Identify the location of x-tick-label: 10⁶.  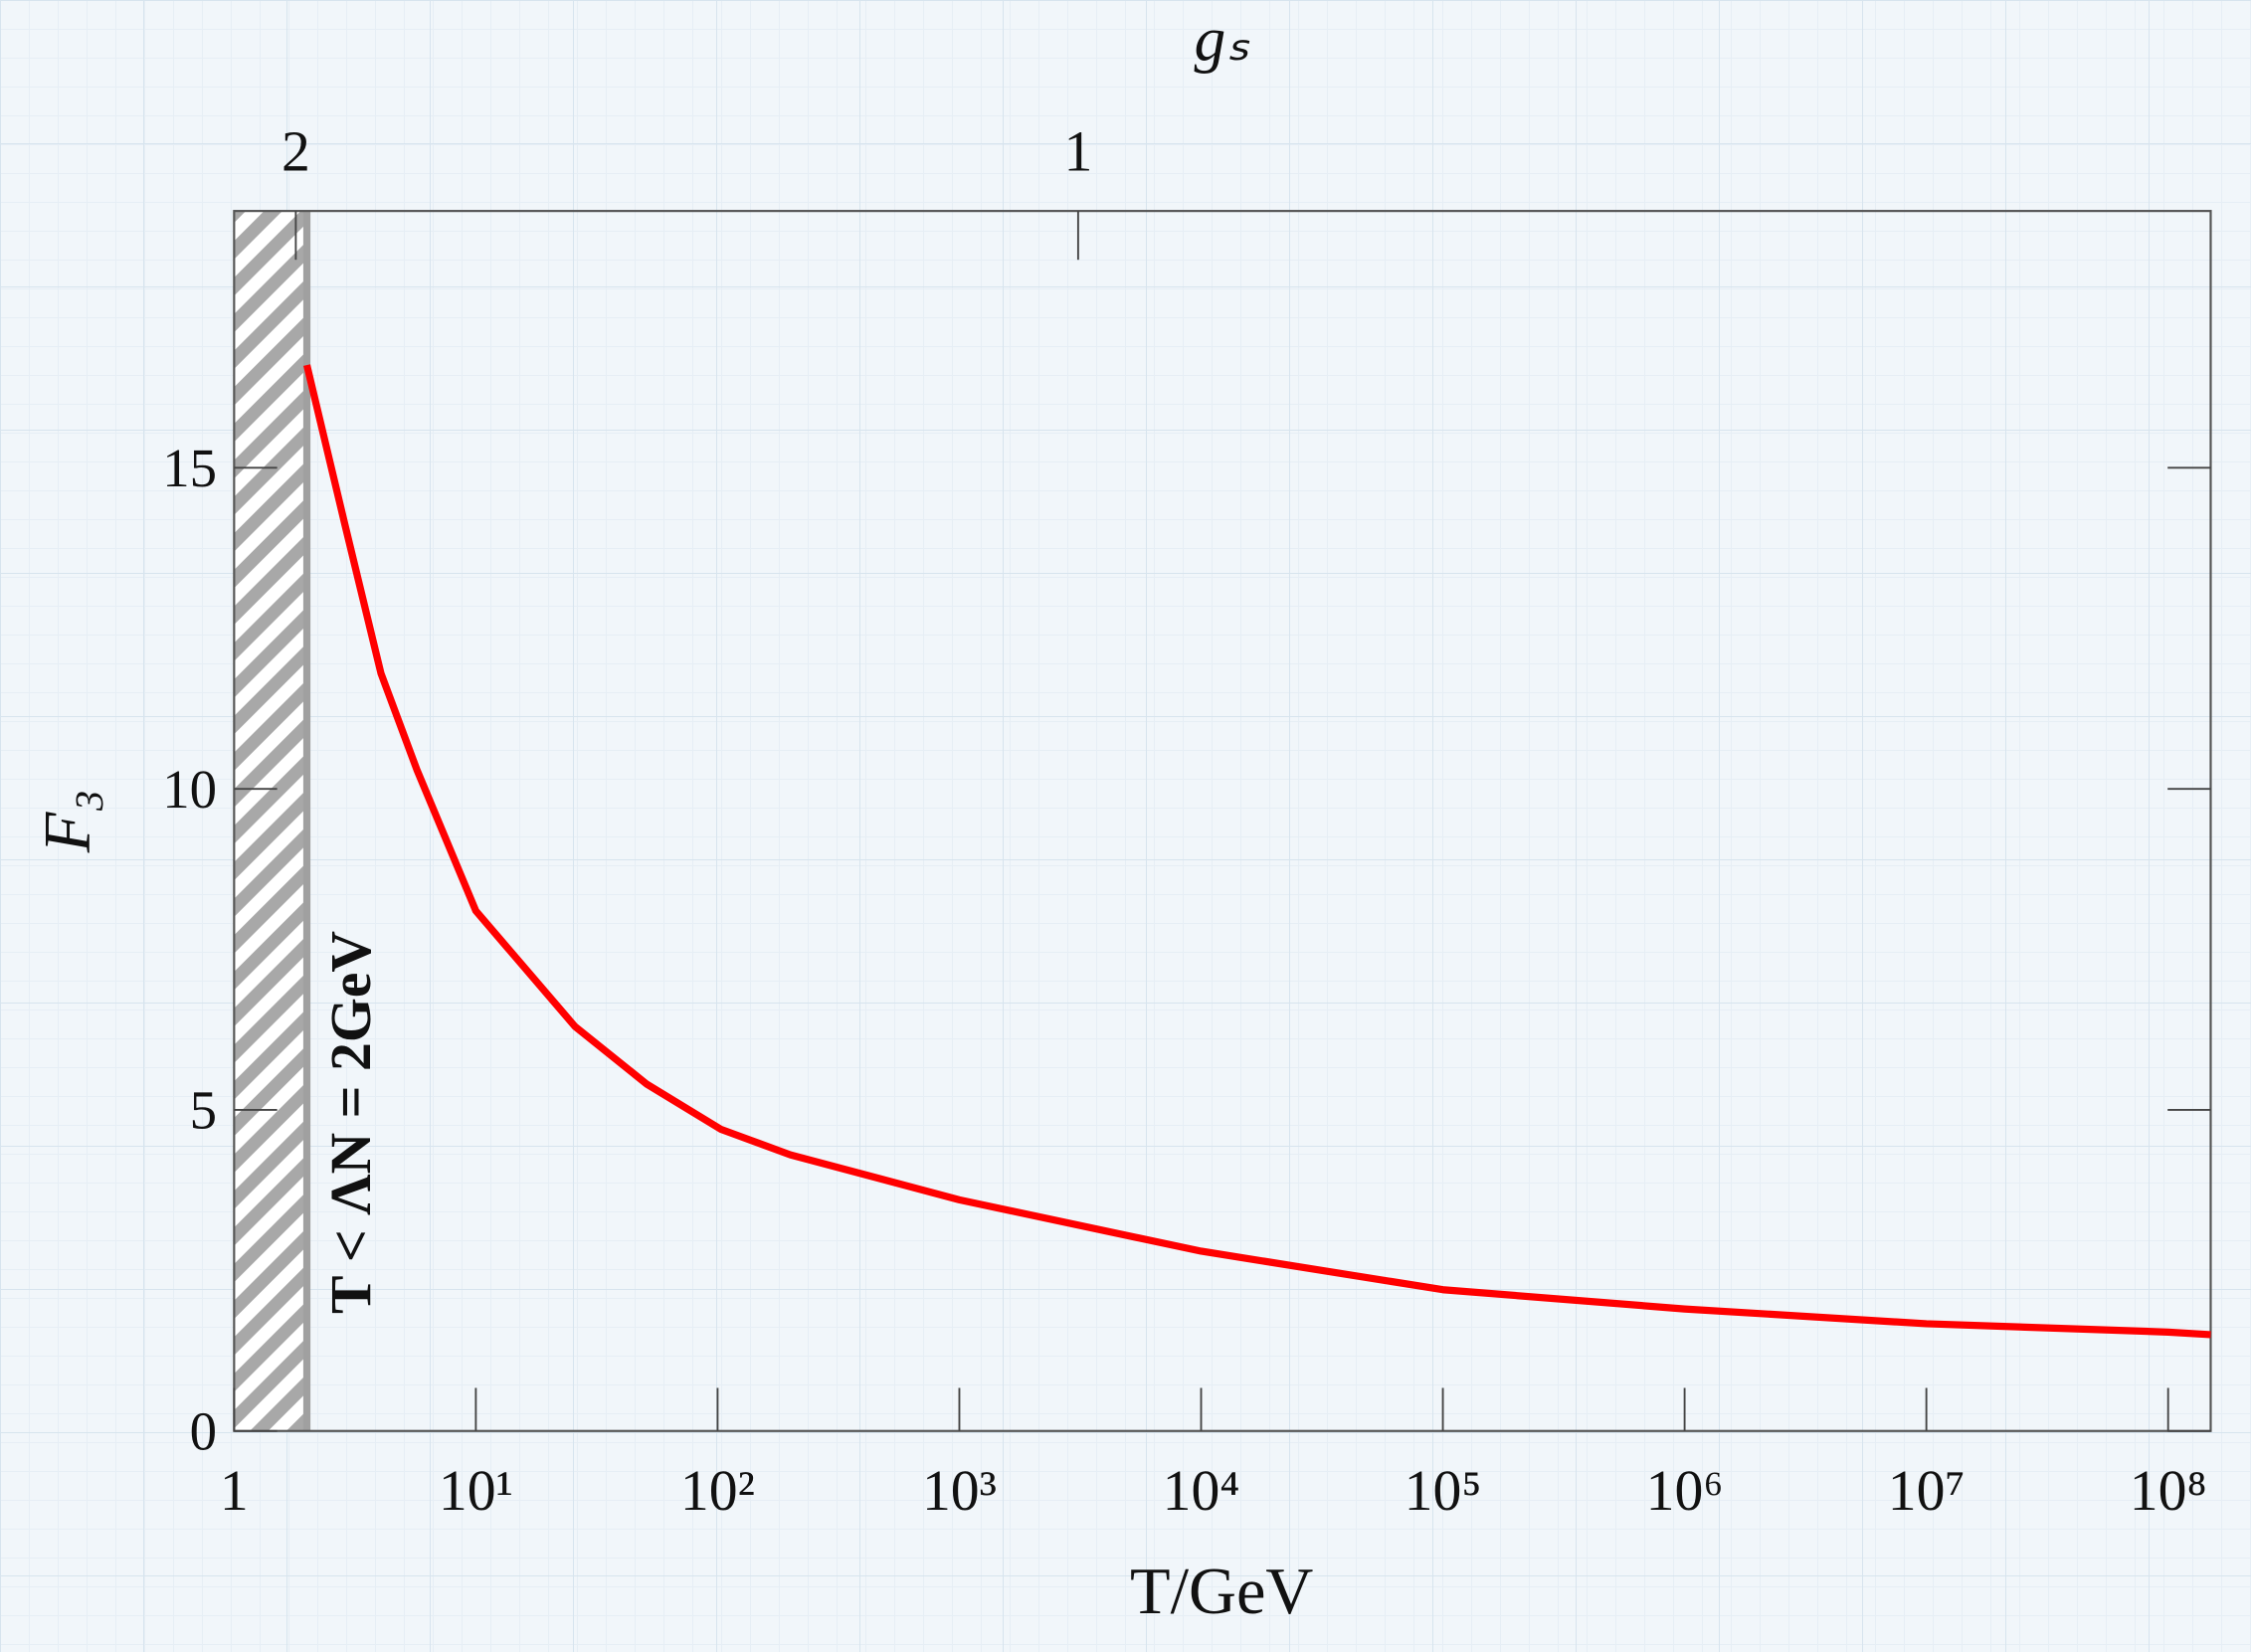
(1685, 1491).